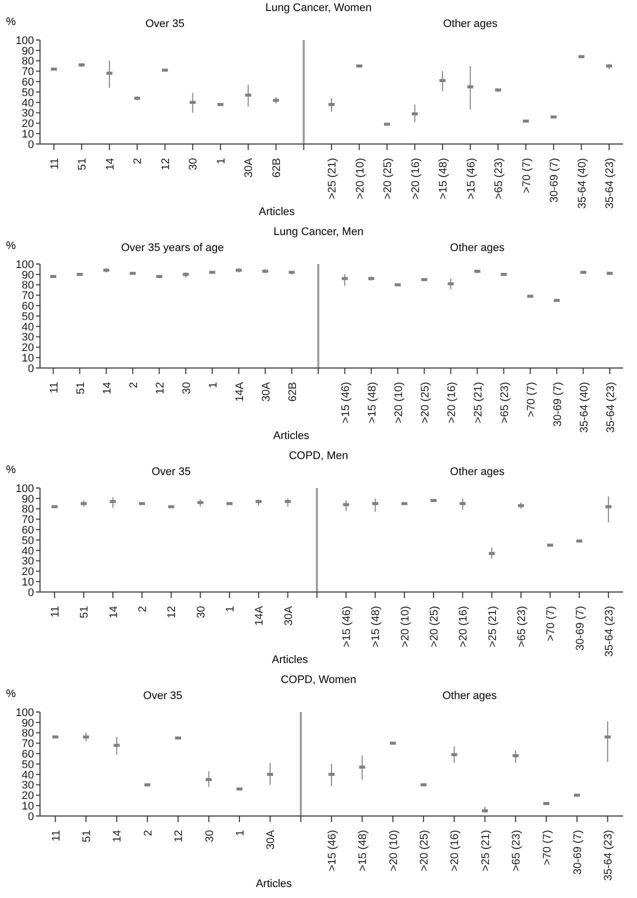 Image resolution: width=637 pixels, height=898 pixels. Describe the element at coordinates (318, 232) in the screenshot. I see `chart-title: Lung Cancer, Men` at that location.